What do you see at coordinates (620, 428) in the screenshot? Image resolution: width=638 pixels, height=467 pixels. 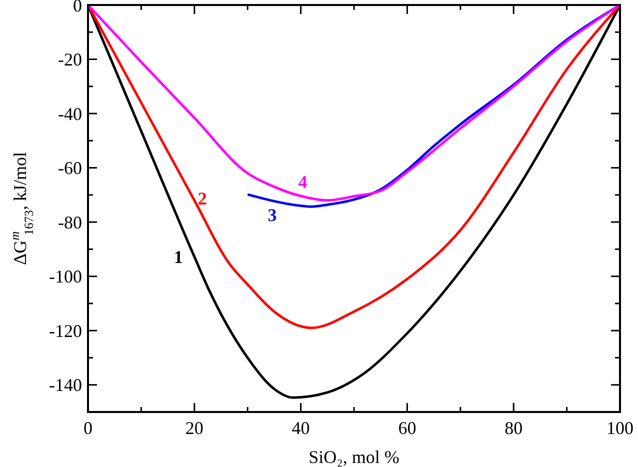 I see `x-tick-label: 100` at bounding box center [620, 428].